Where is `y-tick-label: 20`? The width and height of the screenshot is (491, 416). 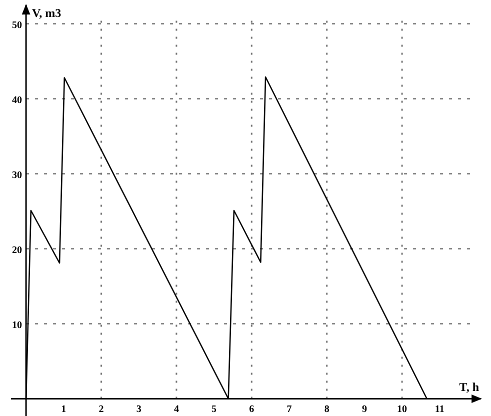 y-tick-label: 20 is located at coordinates (17, 250).